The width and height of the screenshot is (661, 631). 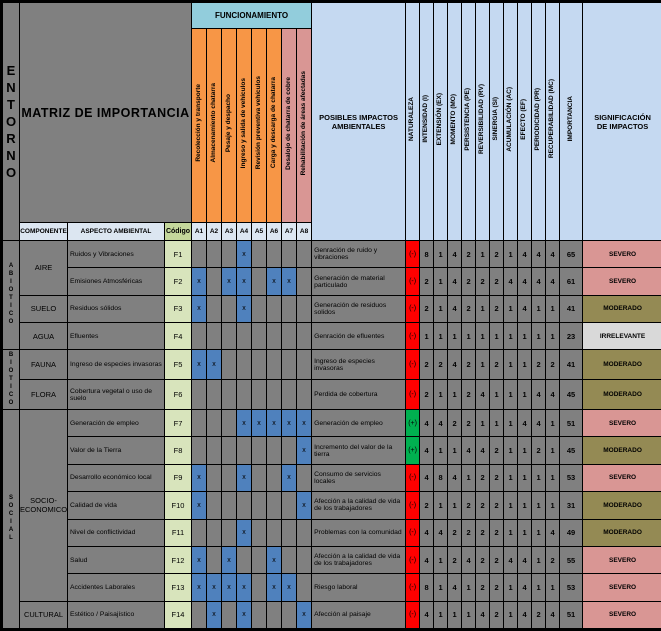 What do you see at coordinates (199, 336) in the screenshot?
I see `mark-cell-F4-A1` at bounding box center [199, 336].